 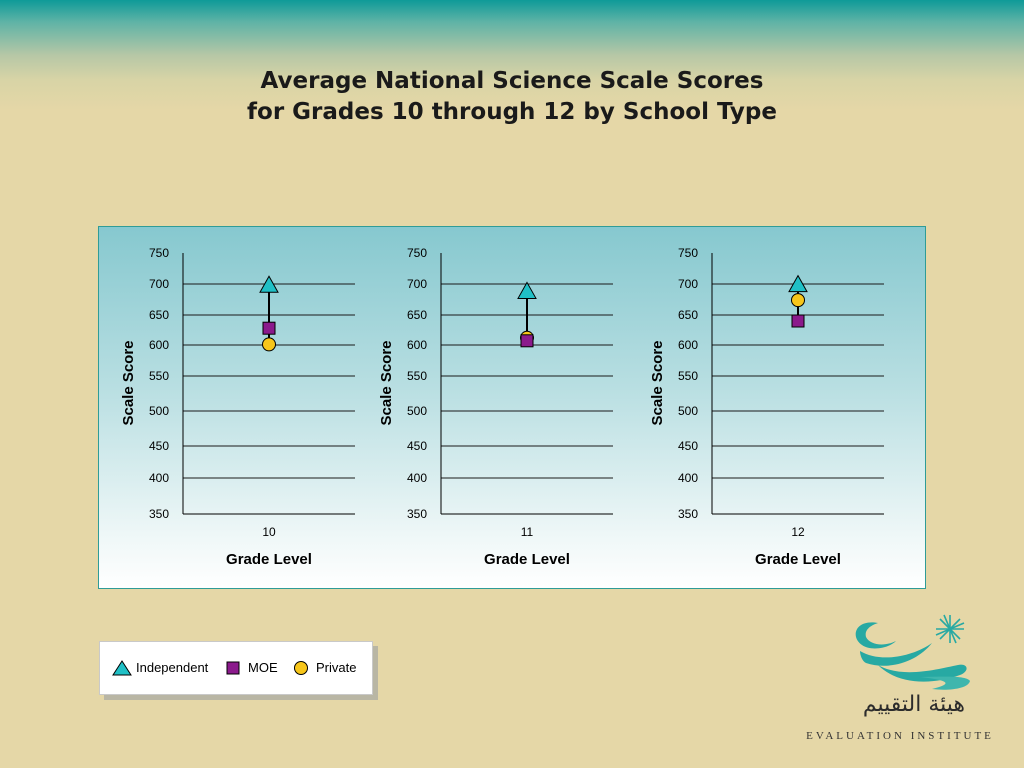 I want to click on title-line-2: for Grades 10 through 12 by School Type, so click(x=512, y=112).